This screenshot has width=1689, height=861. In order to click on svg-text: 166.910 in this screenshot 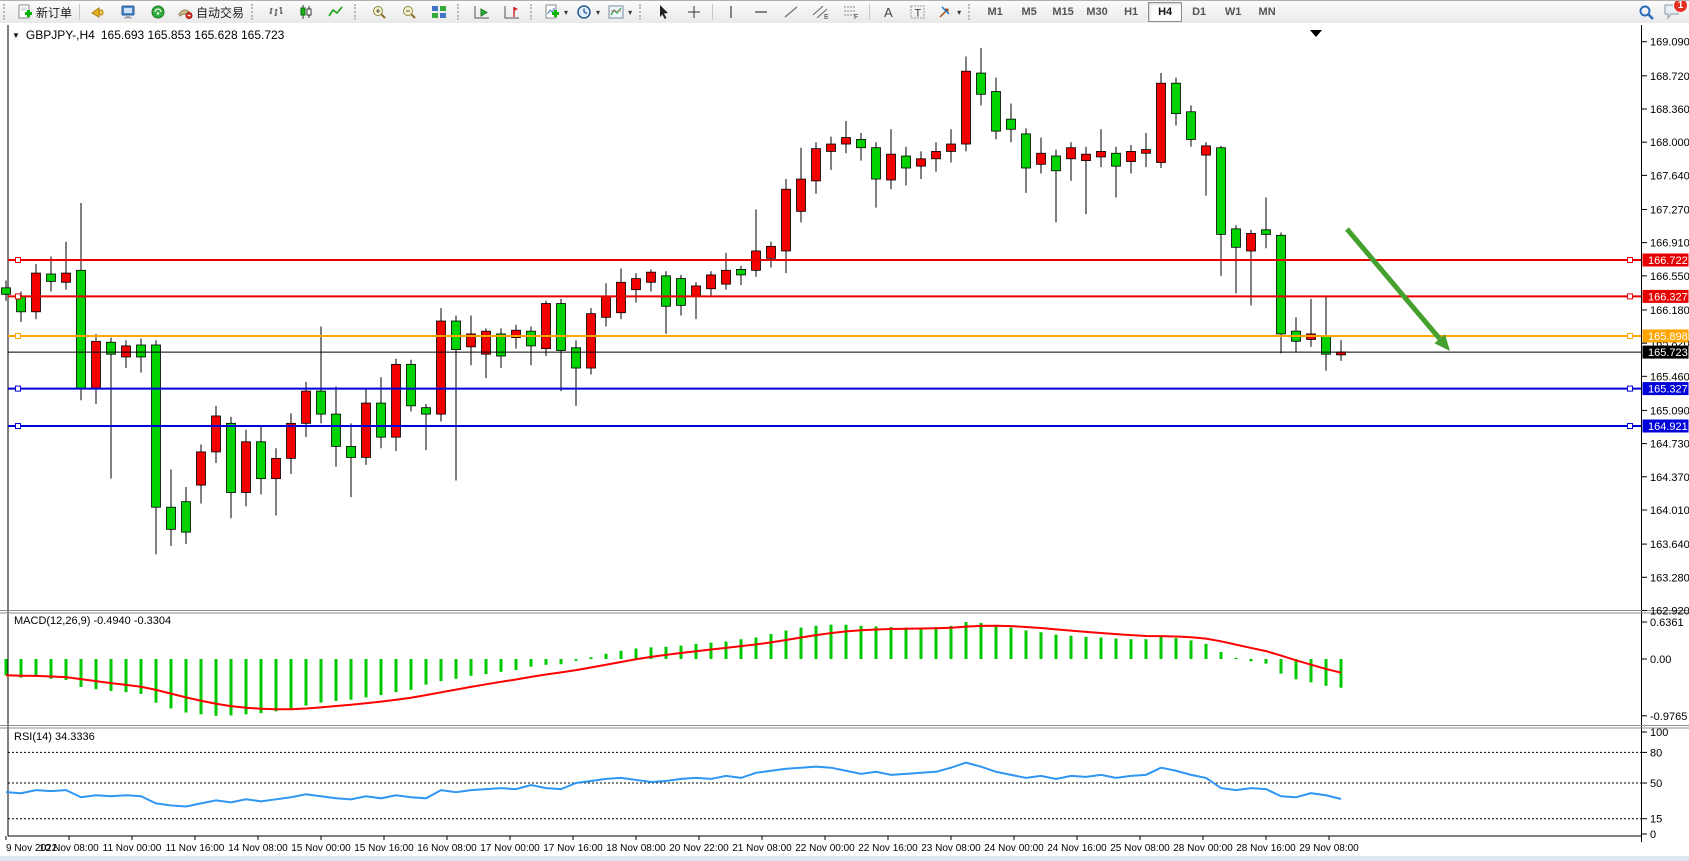, I will do `click(1669, 244)`.